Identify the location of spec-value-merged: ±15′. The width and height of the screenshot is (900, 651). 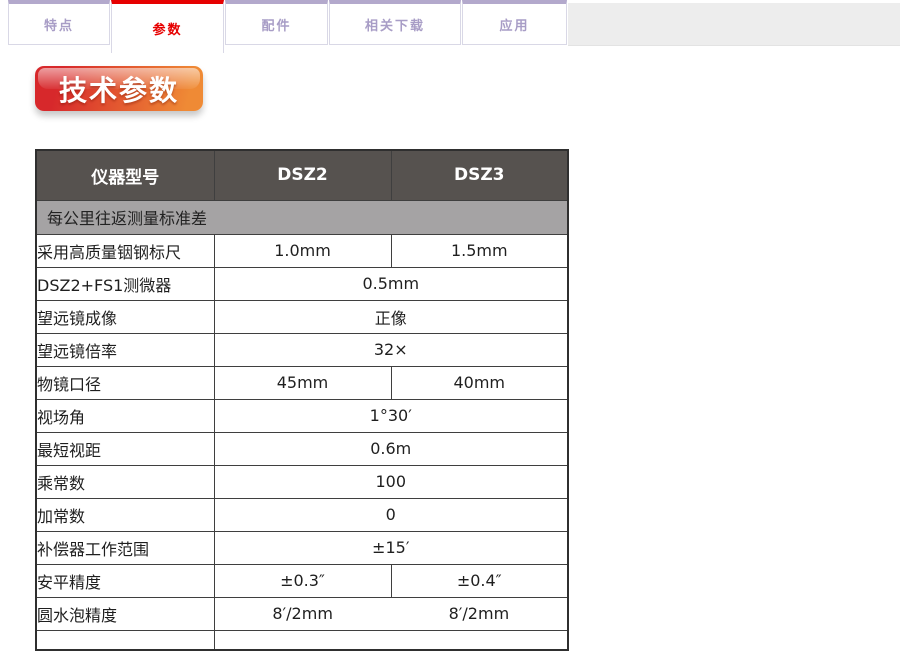
(391, 547).